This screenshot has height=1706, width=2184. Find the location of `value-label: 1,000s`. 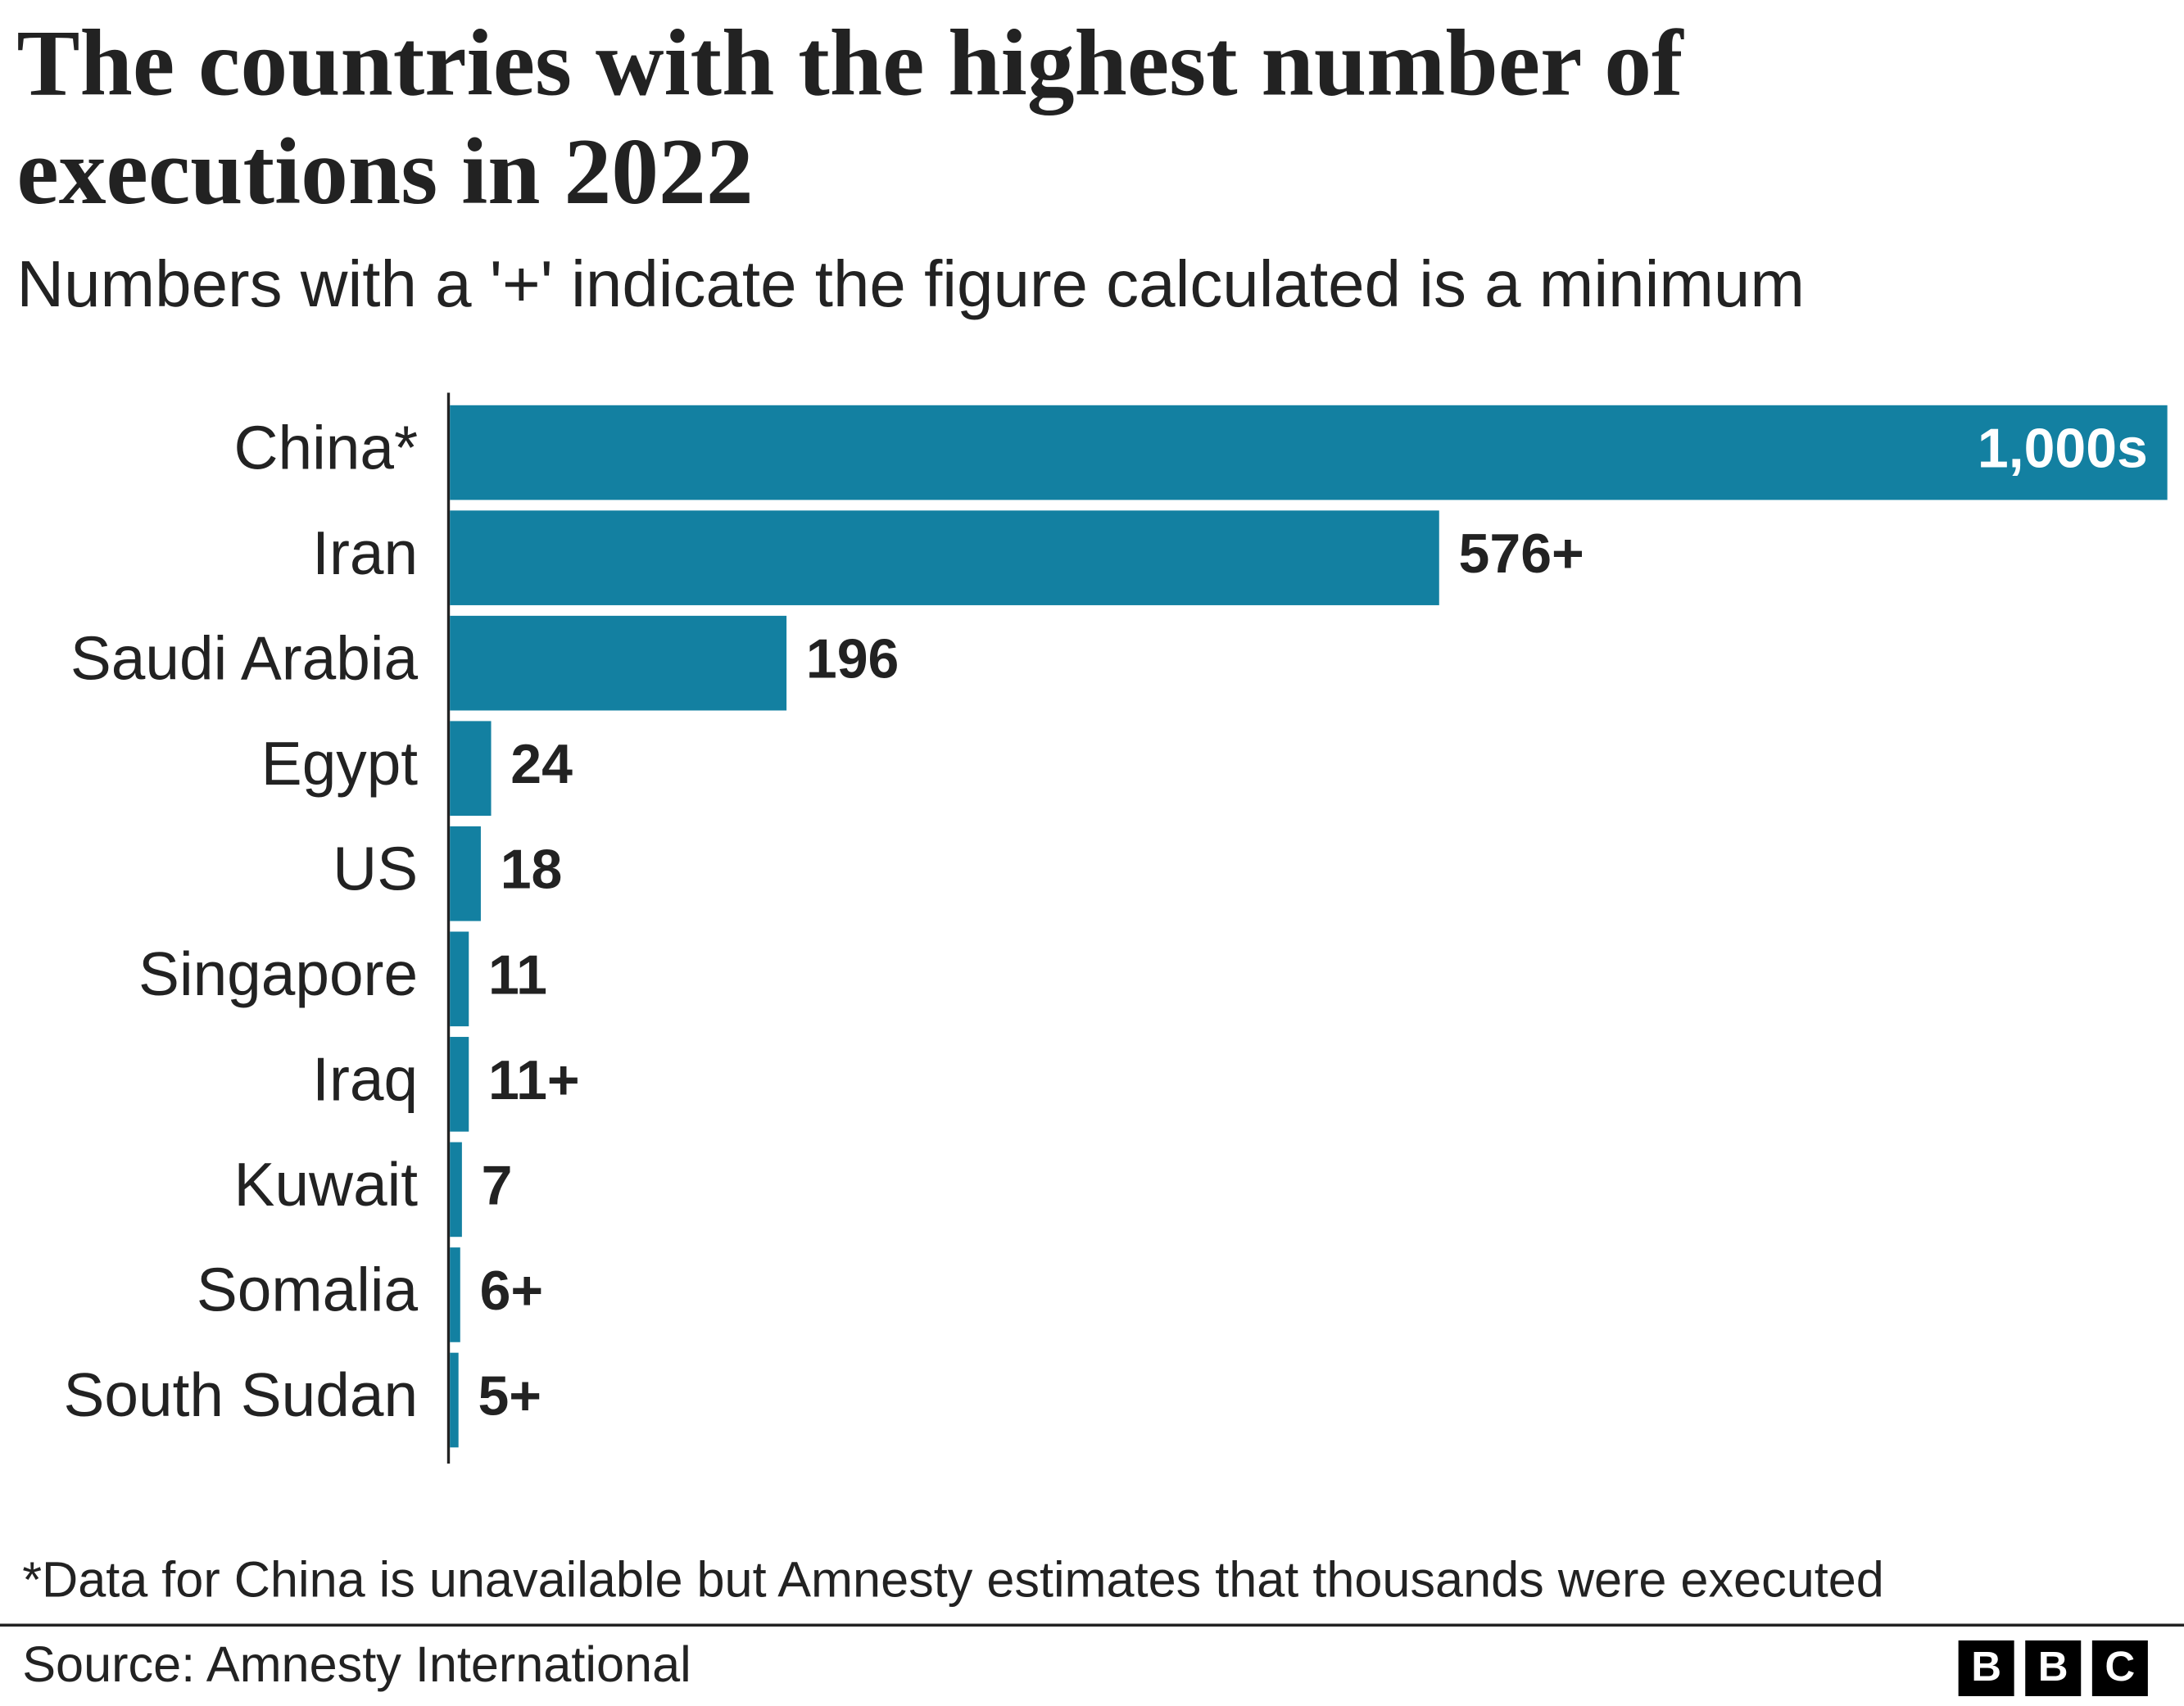

value-label: 1,000s is located at coordinates (2063, 449).